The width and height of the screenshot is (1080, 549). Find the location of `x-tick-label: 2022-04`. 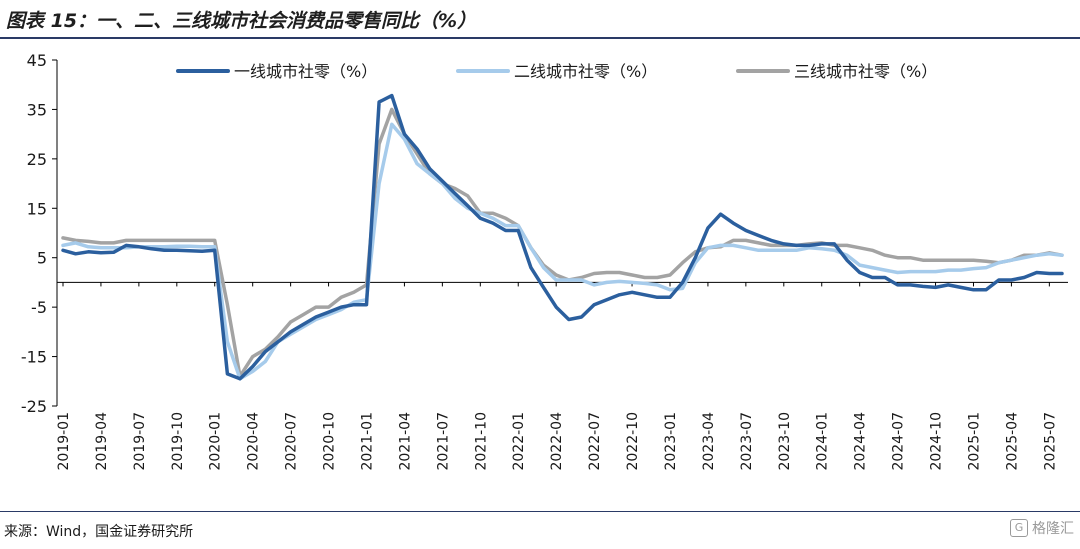

x-tick-label: 2022-04 is located at coordinates (557, 441).